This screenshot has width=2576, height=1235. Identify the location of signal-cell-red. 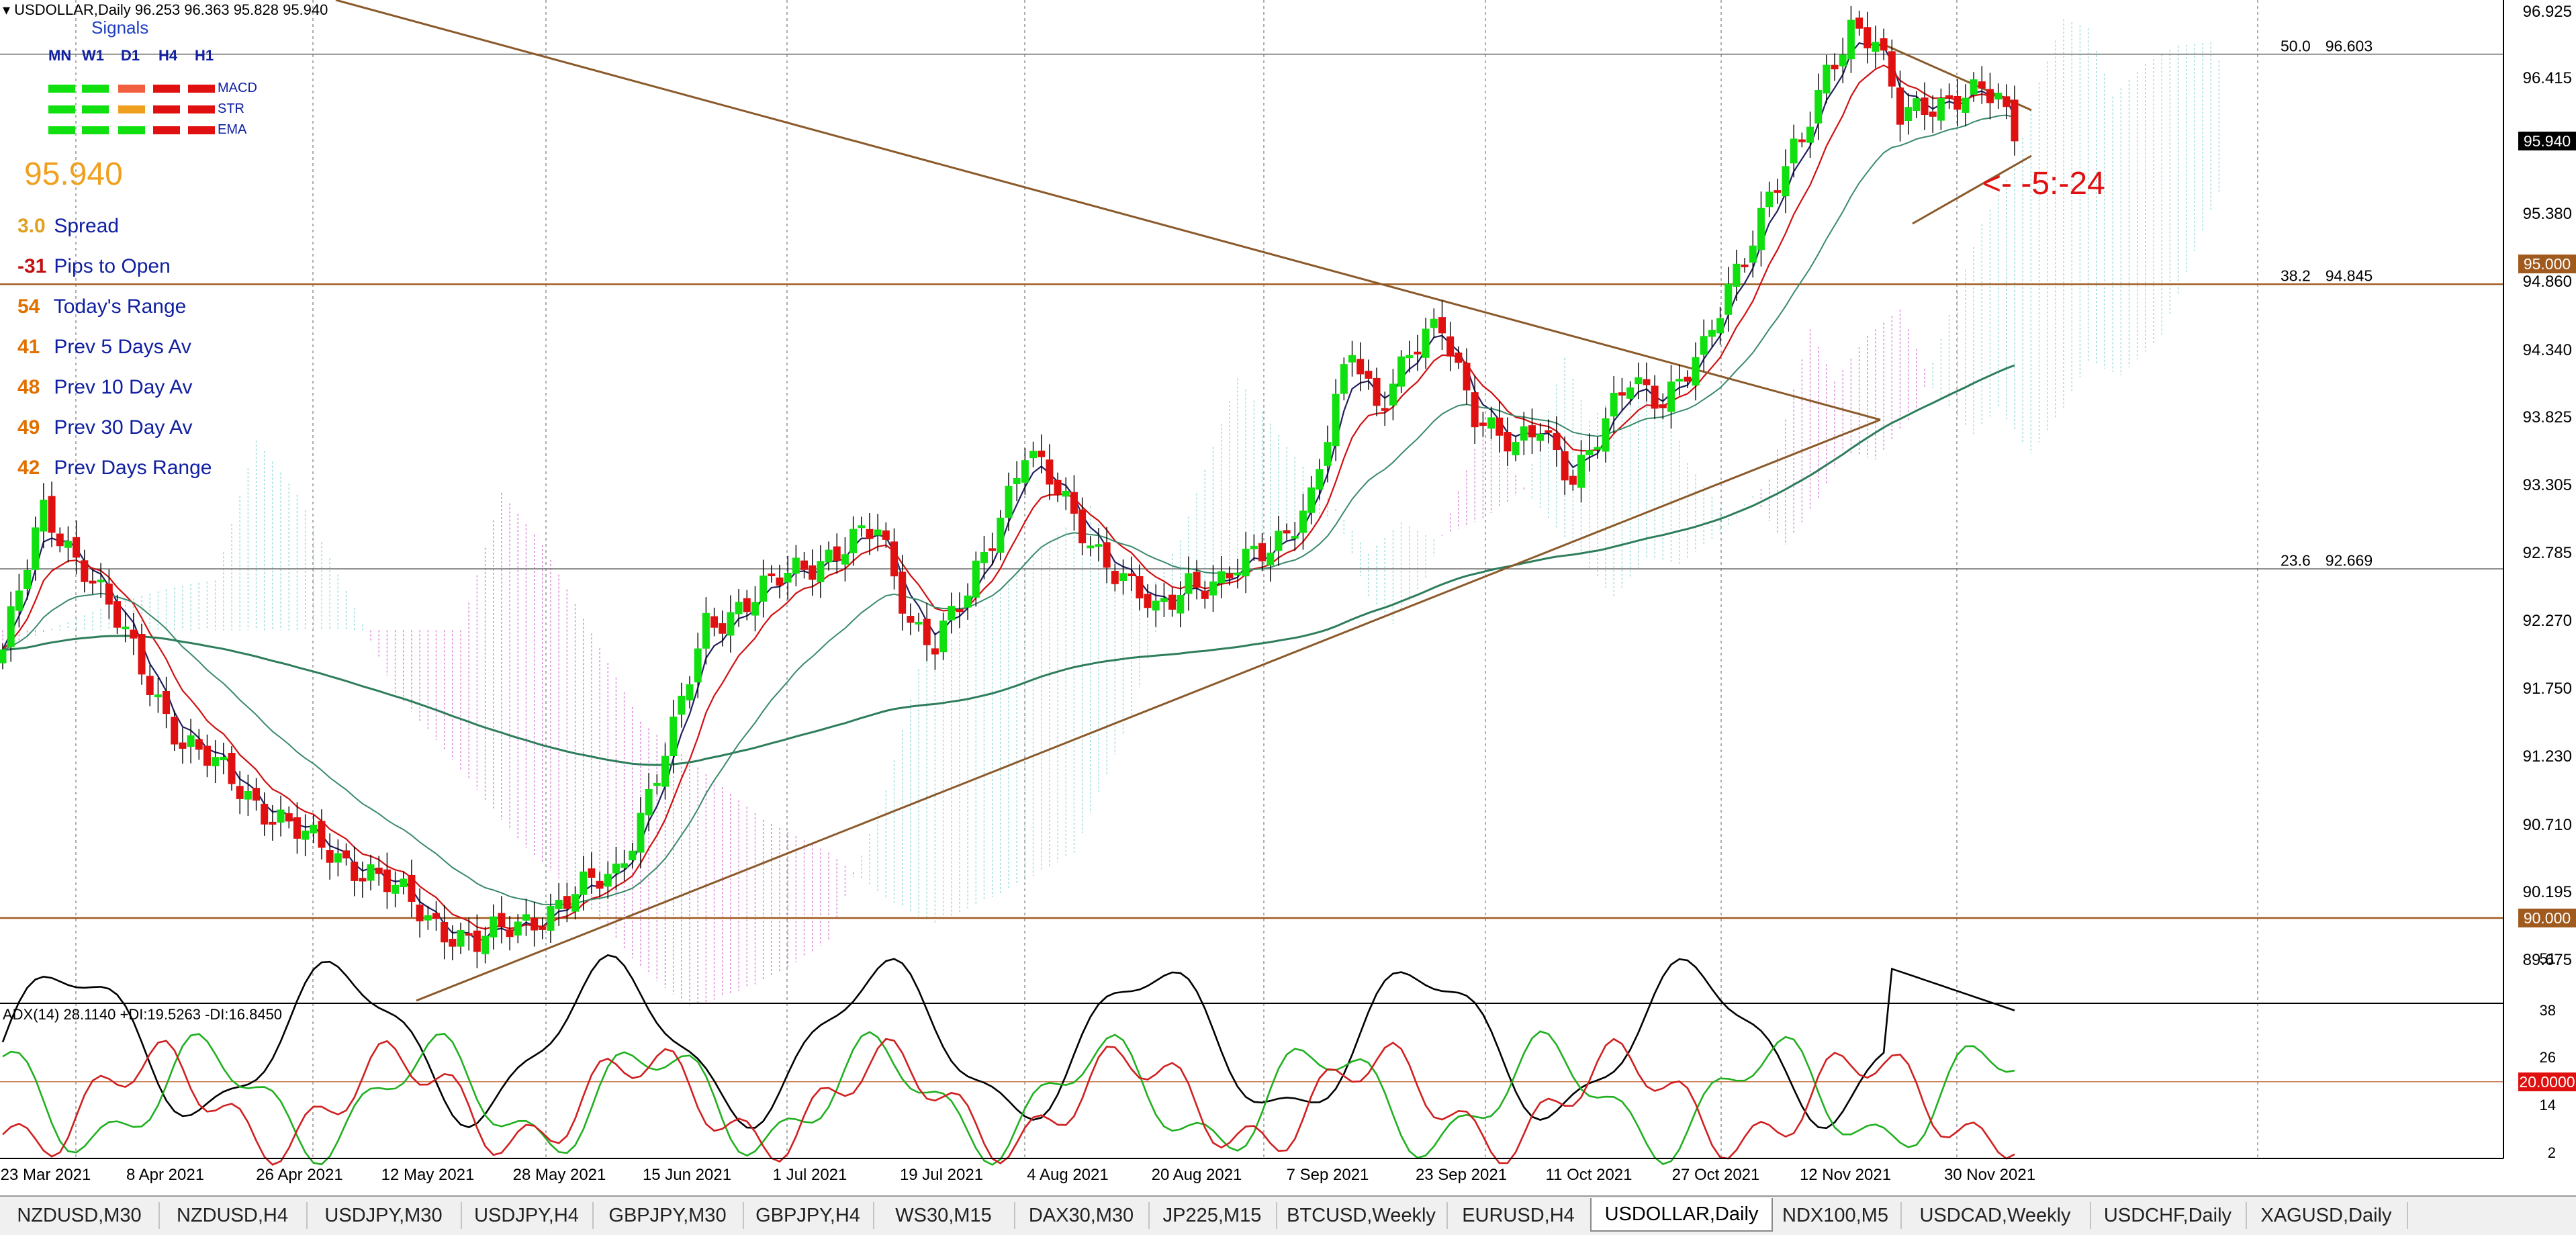
(166, 130).